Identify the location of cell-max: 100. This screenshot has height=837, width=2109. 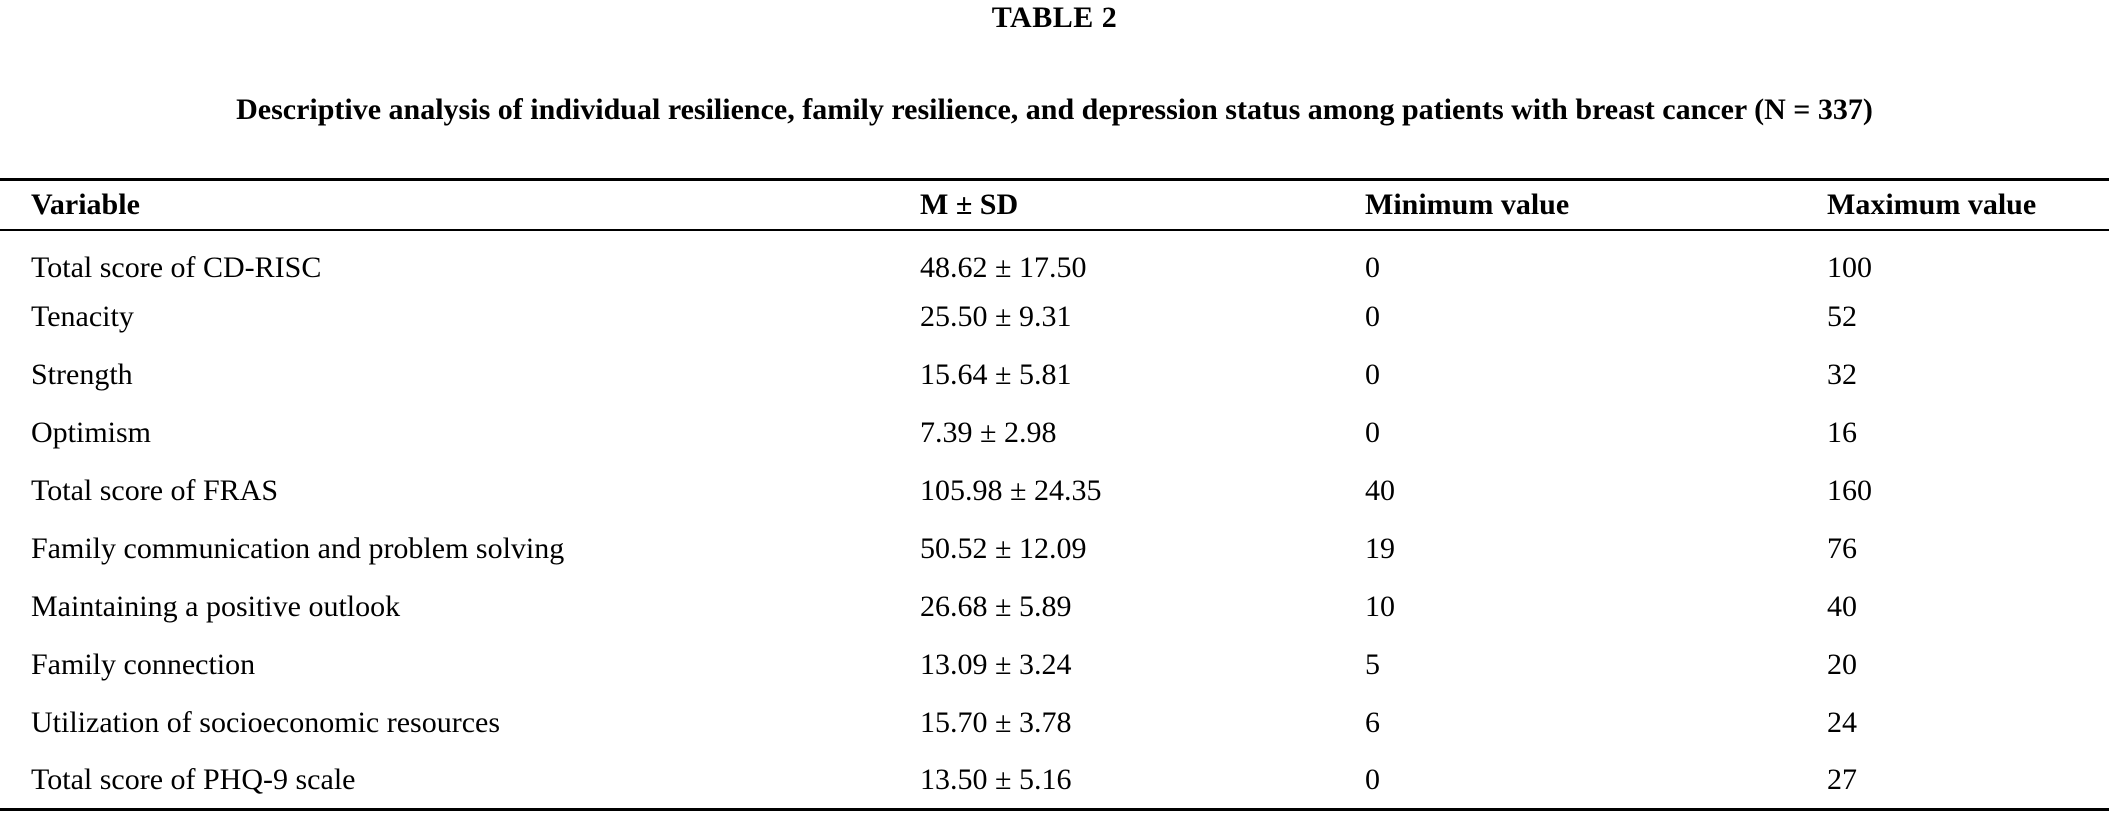
(1849, 267).